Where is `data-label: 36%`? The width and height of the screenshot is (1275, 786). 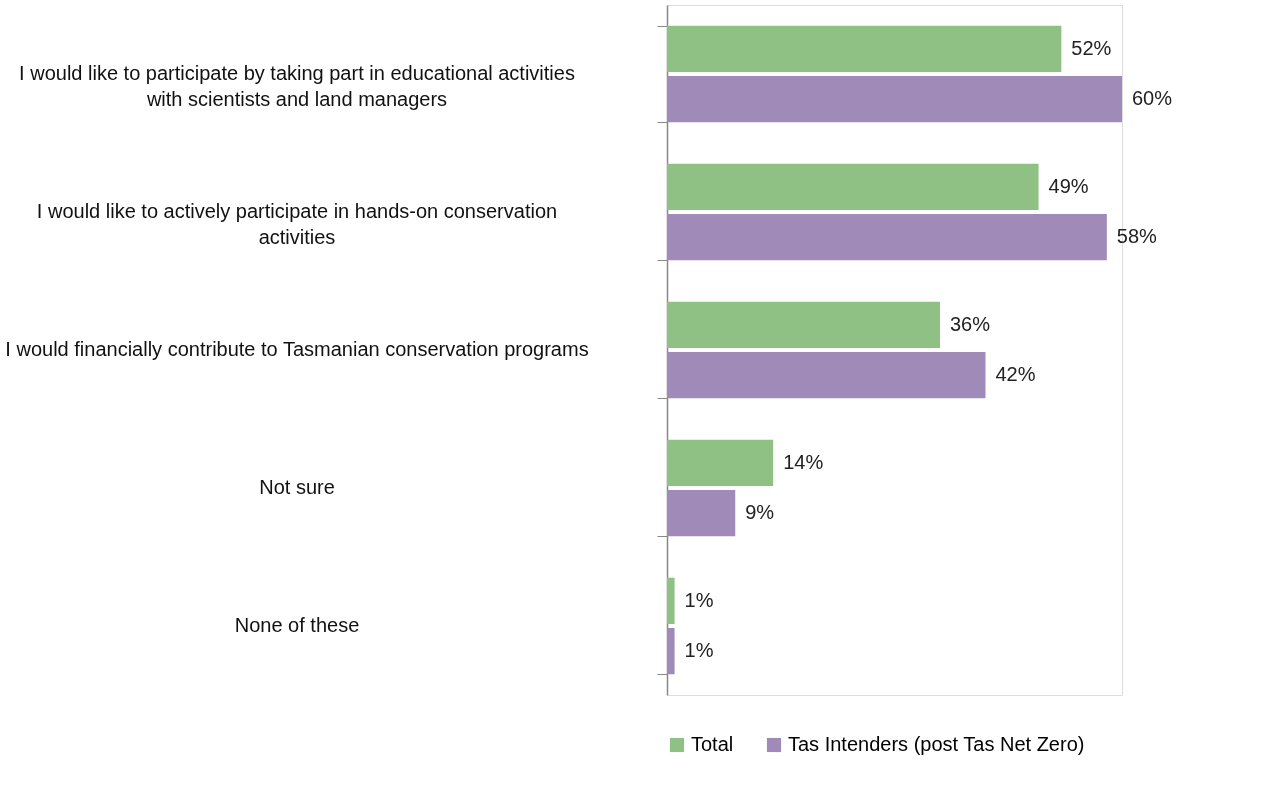
data-label: 36% is located at coordinates (970, 323).